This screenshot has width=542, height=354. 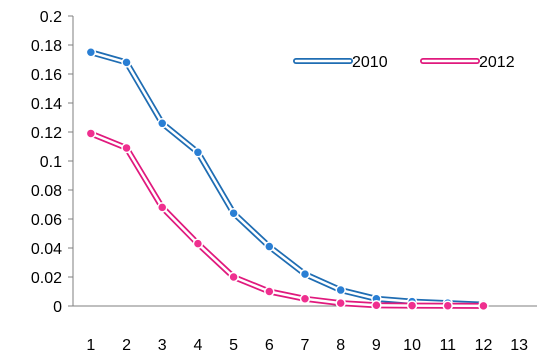 I want to click on x-tick-label: 4, so click(x=197, y=345).